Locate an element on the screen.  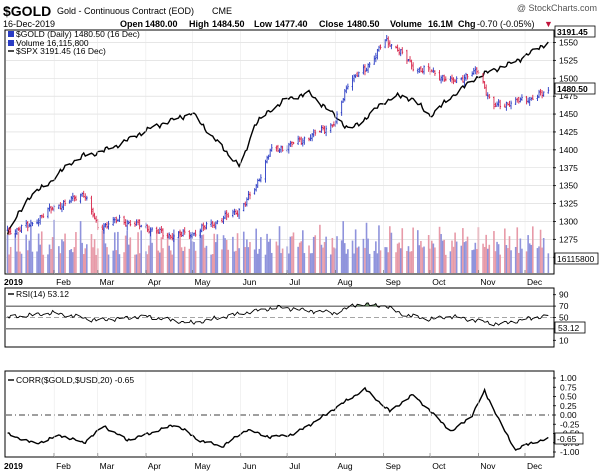
rsi-badge-text: 53.12 is located at coordinates (569, 328).